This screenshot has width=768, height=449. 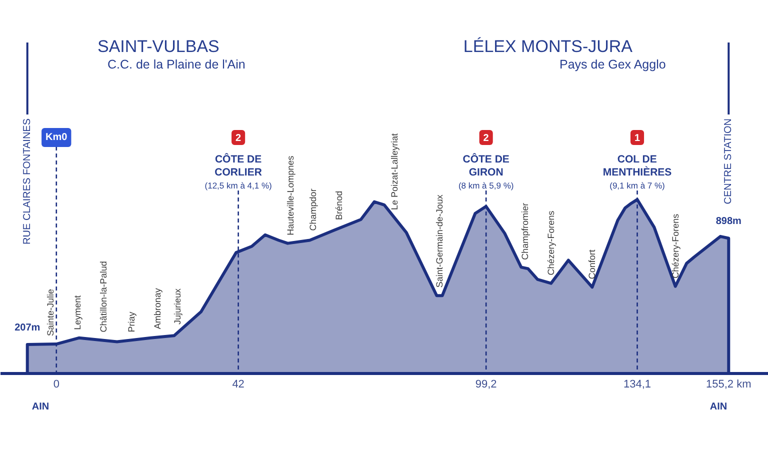 What do you see at coordinates (57, 137) in the screenshot?
I see `ref-line-label: Km0` at bounding box center [57, 137].